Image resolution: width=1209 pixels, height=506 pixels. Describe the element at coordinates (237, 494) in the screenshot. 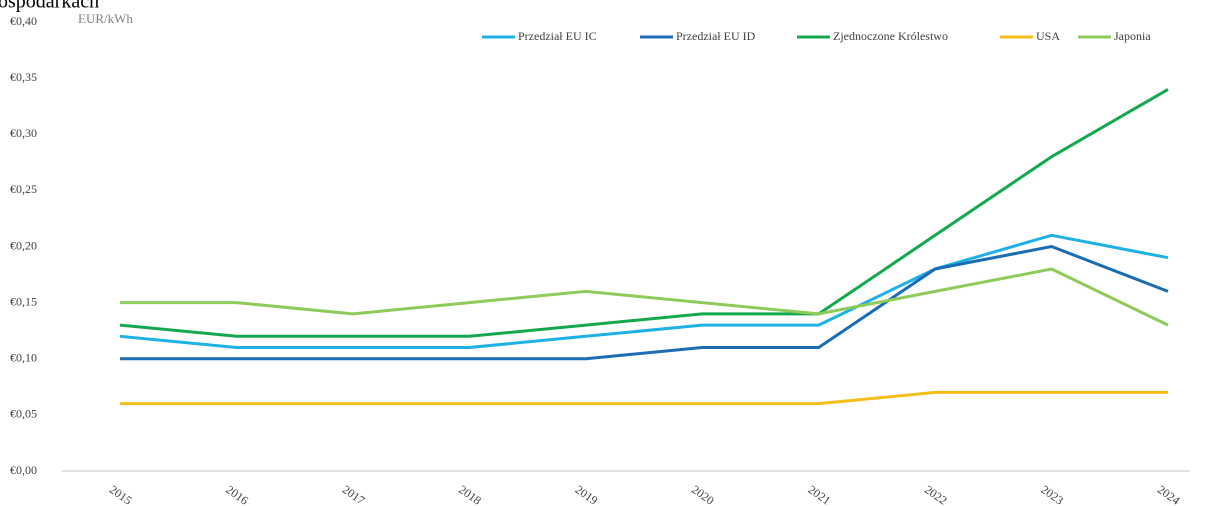

I see `x-tick-label: 2016` at that location.